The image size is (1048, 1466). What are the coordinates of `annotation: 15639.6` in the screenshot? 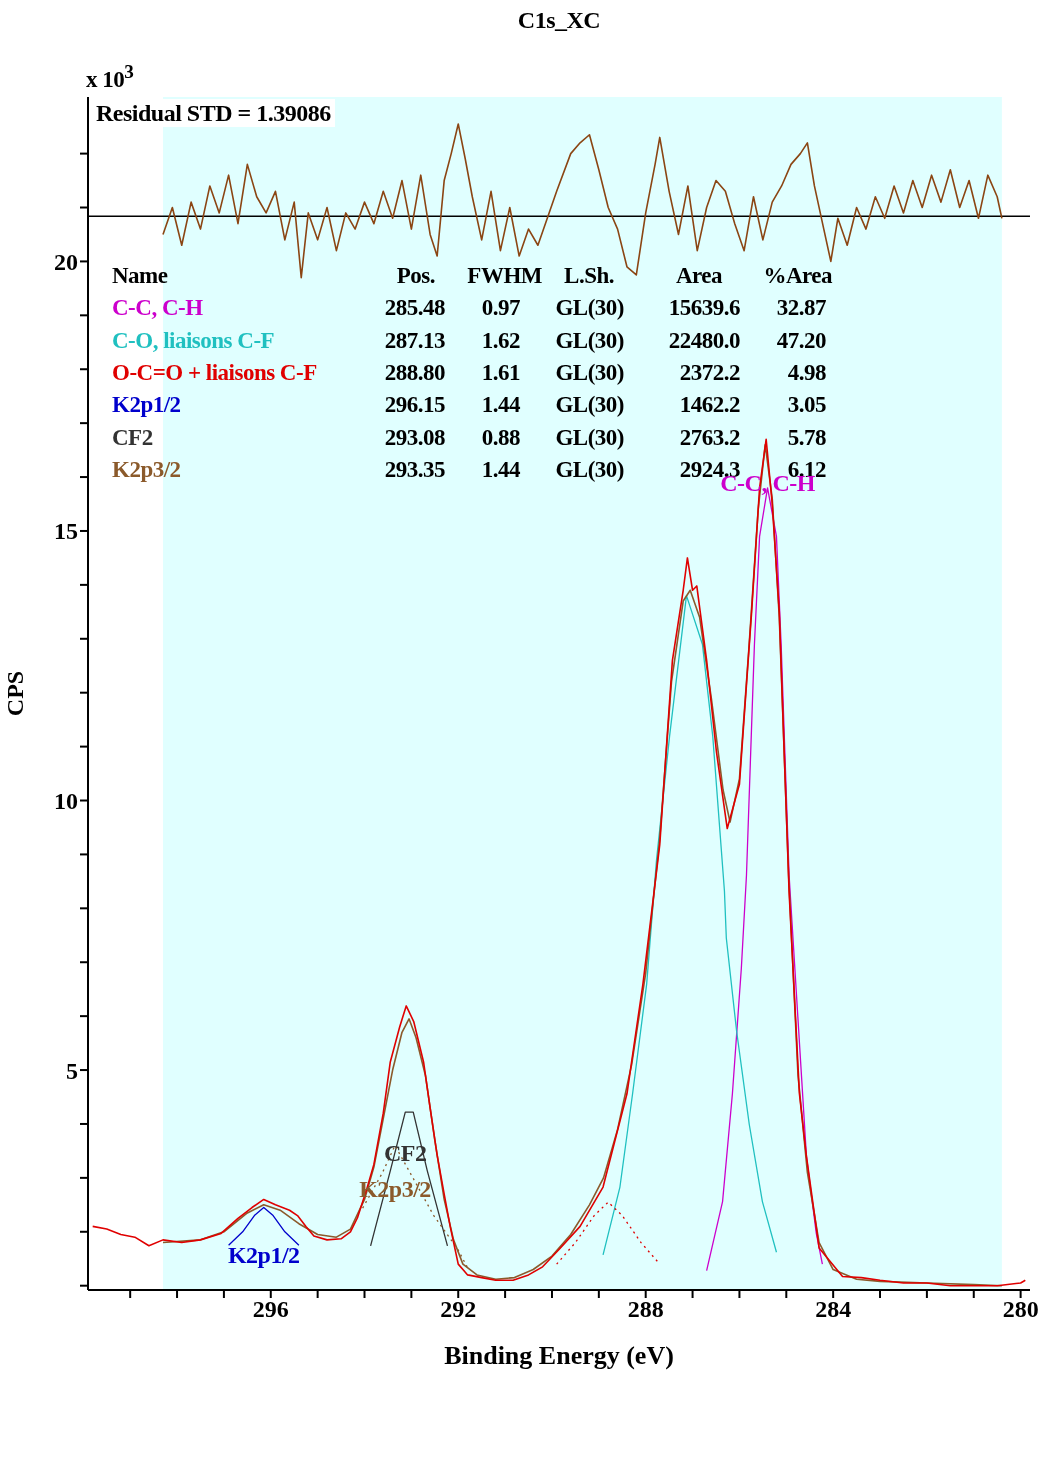 It's located at (704, 308).